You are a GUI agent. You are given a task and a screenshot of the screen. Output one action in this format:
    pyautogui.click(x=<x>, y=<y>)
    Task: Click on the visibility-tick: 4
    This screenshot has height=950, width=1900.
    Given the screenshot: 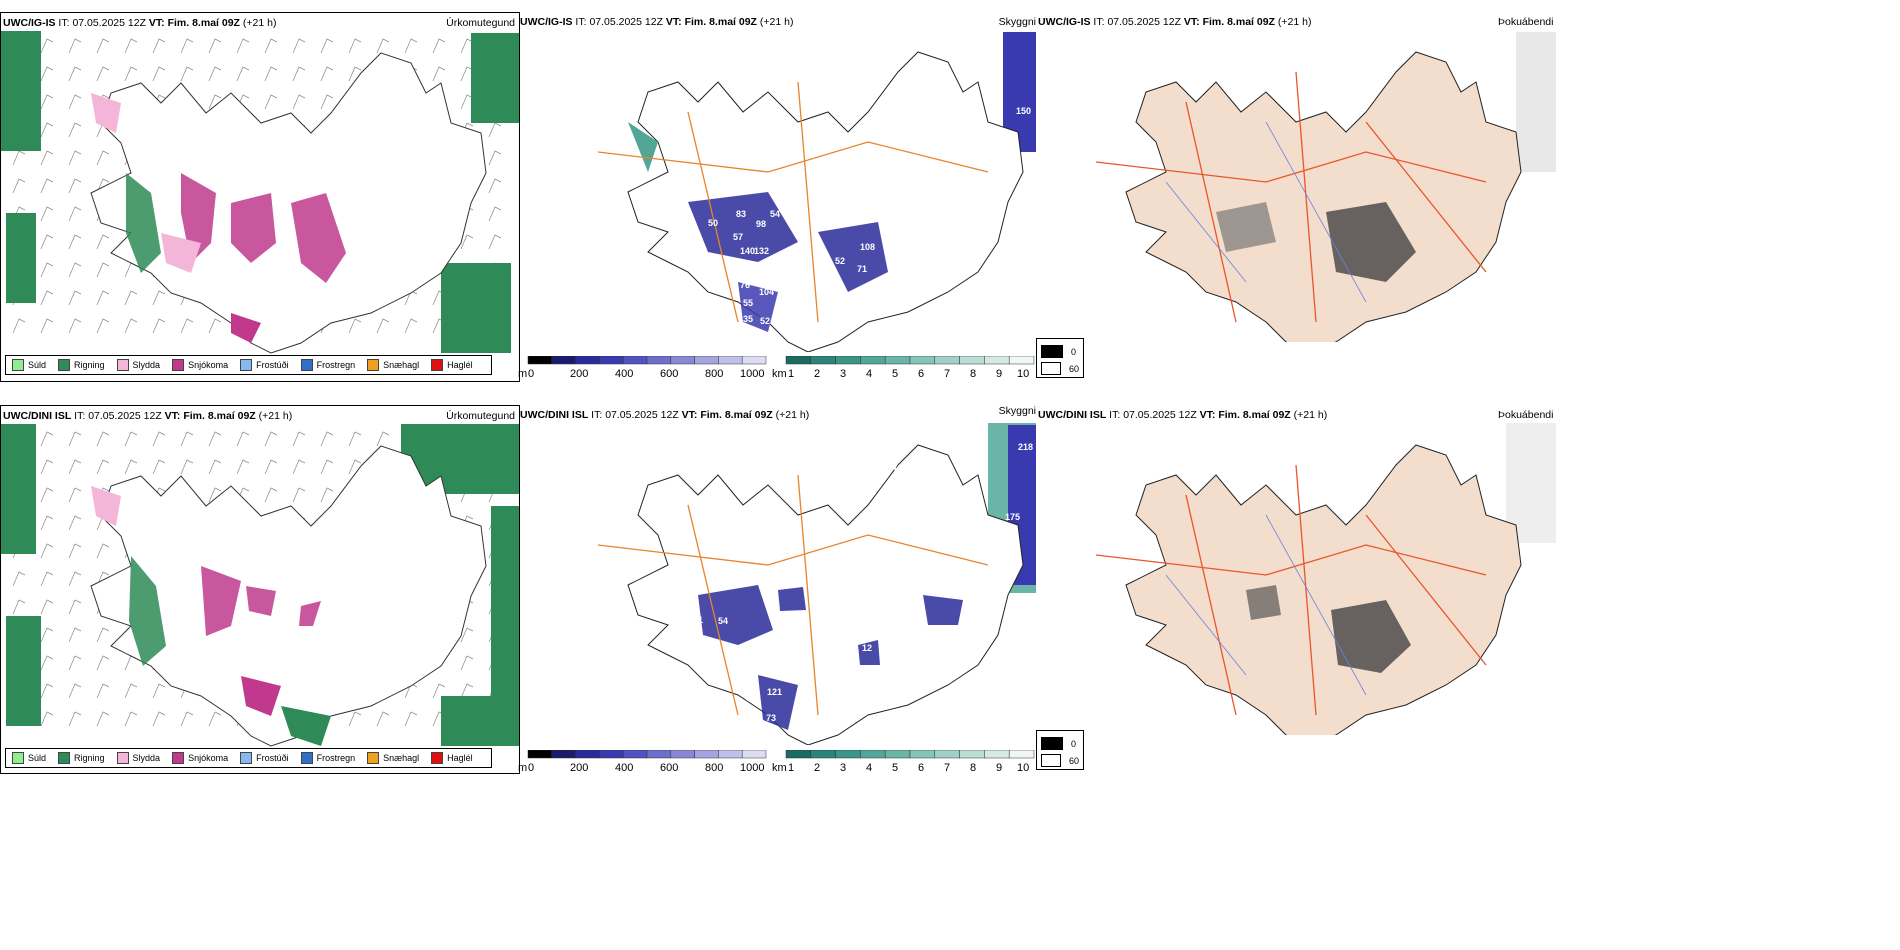 What is the action you would take?
    pyautogui.click(x=869, y=374)
    